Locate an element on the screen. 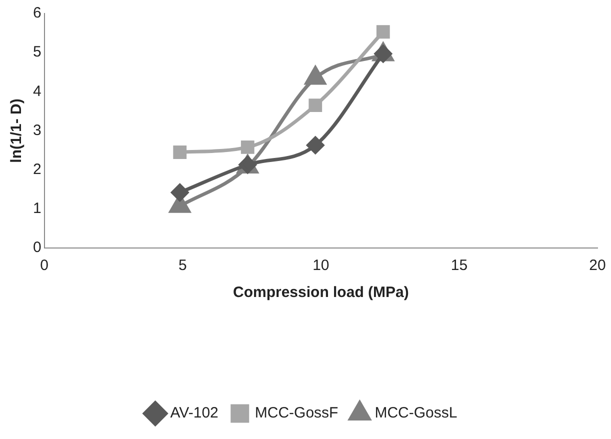  x-tick-label: 5 is located at coordinates (182, 265).